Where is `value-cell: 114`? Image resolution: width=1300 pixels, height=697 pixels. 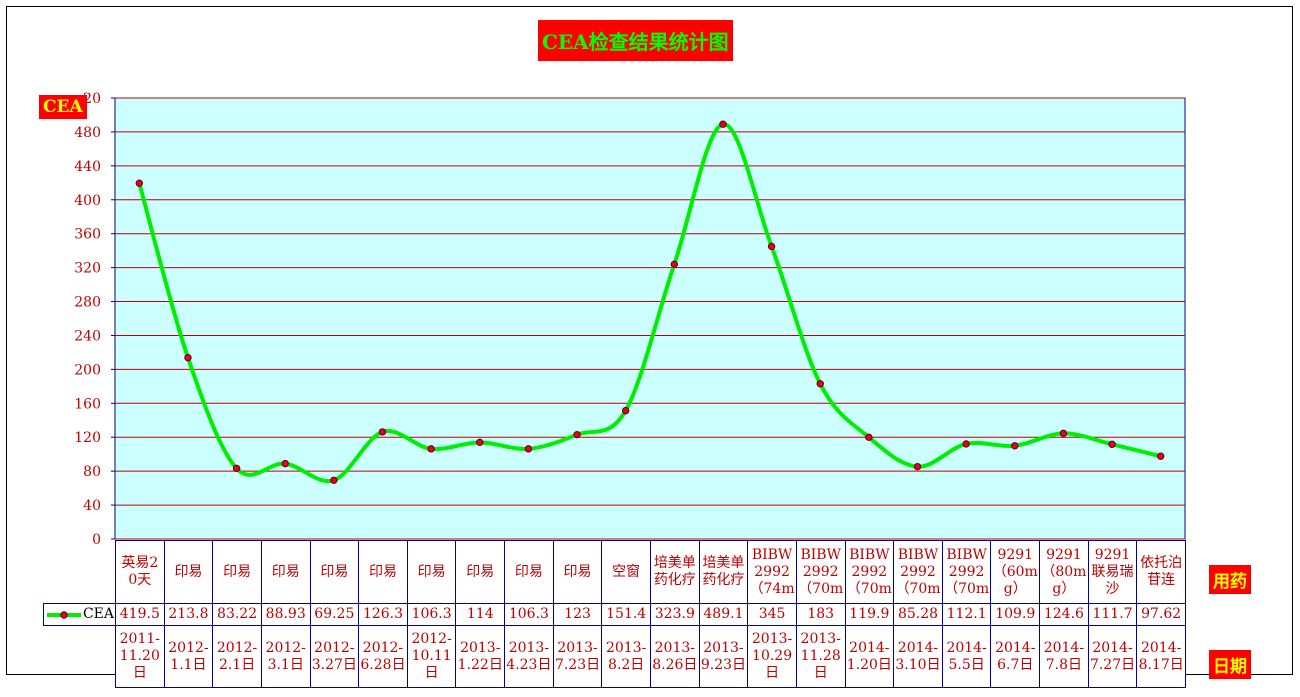 value-cell: 114 is located at coordinates (480, 614).